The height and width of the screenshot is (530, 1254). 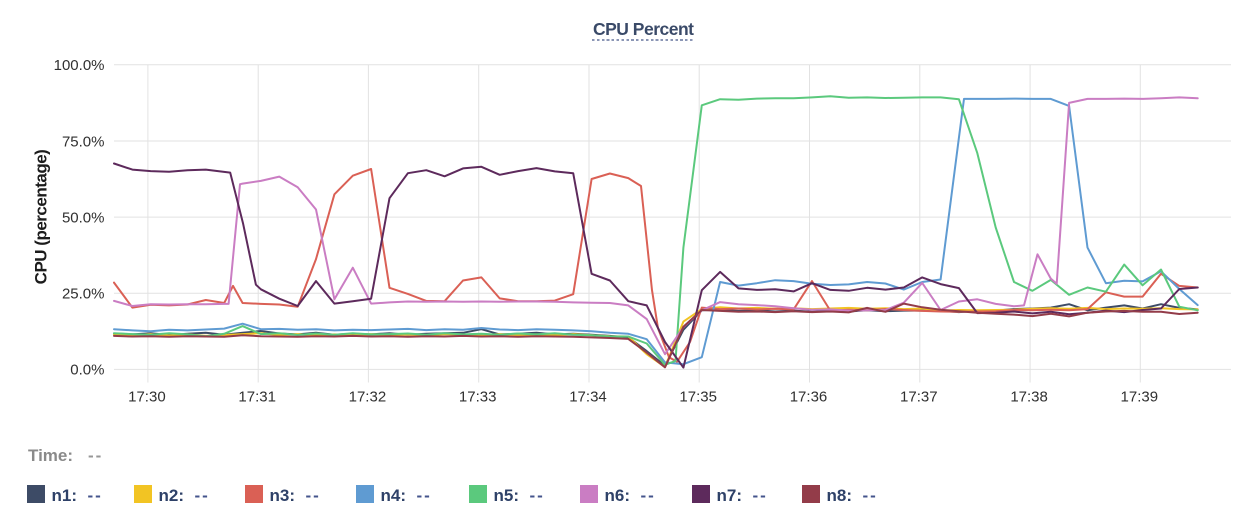 What do you see at coordinates (588, 397) in the screenshot?
I see `svg-text: 17:34` at bounding box center [588, 397].